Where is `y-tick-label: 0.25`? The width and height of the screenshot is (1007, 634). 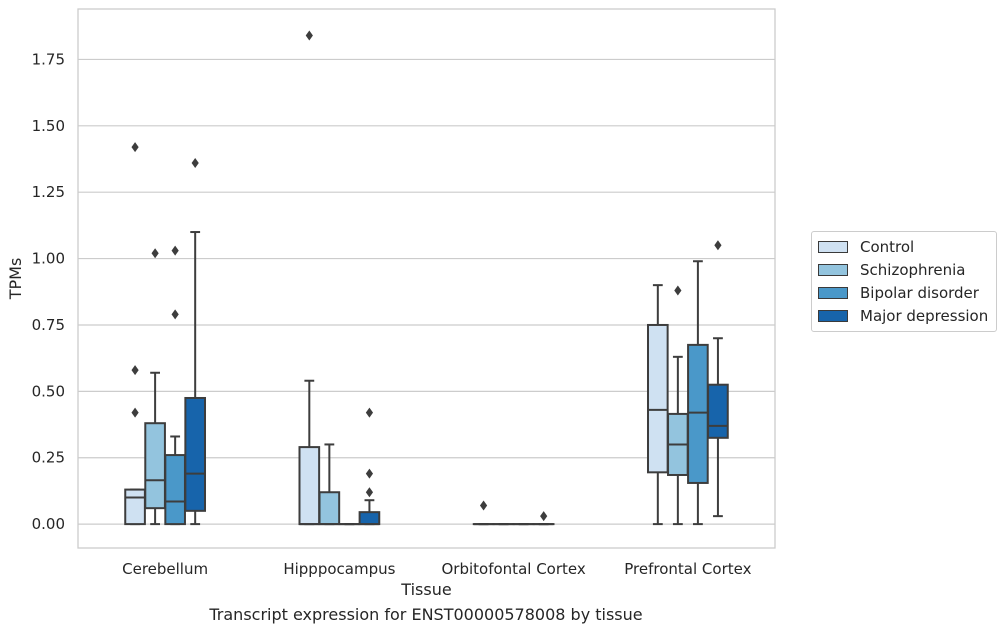 y-tick-label: 0.25 is located at coordinates (48, 458).